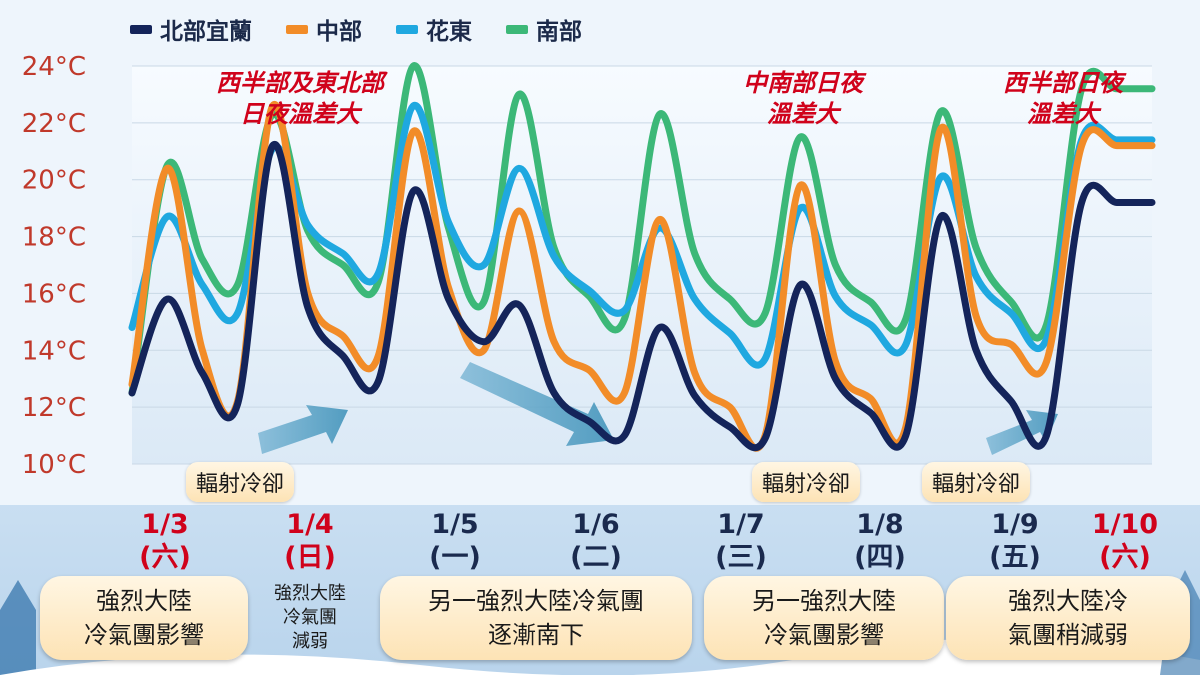  What do you see at coordinates (300, 114) in the screenshot?
I see `annotation-line: 日夜溫差大` at bounding box center [300, 114].